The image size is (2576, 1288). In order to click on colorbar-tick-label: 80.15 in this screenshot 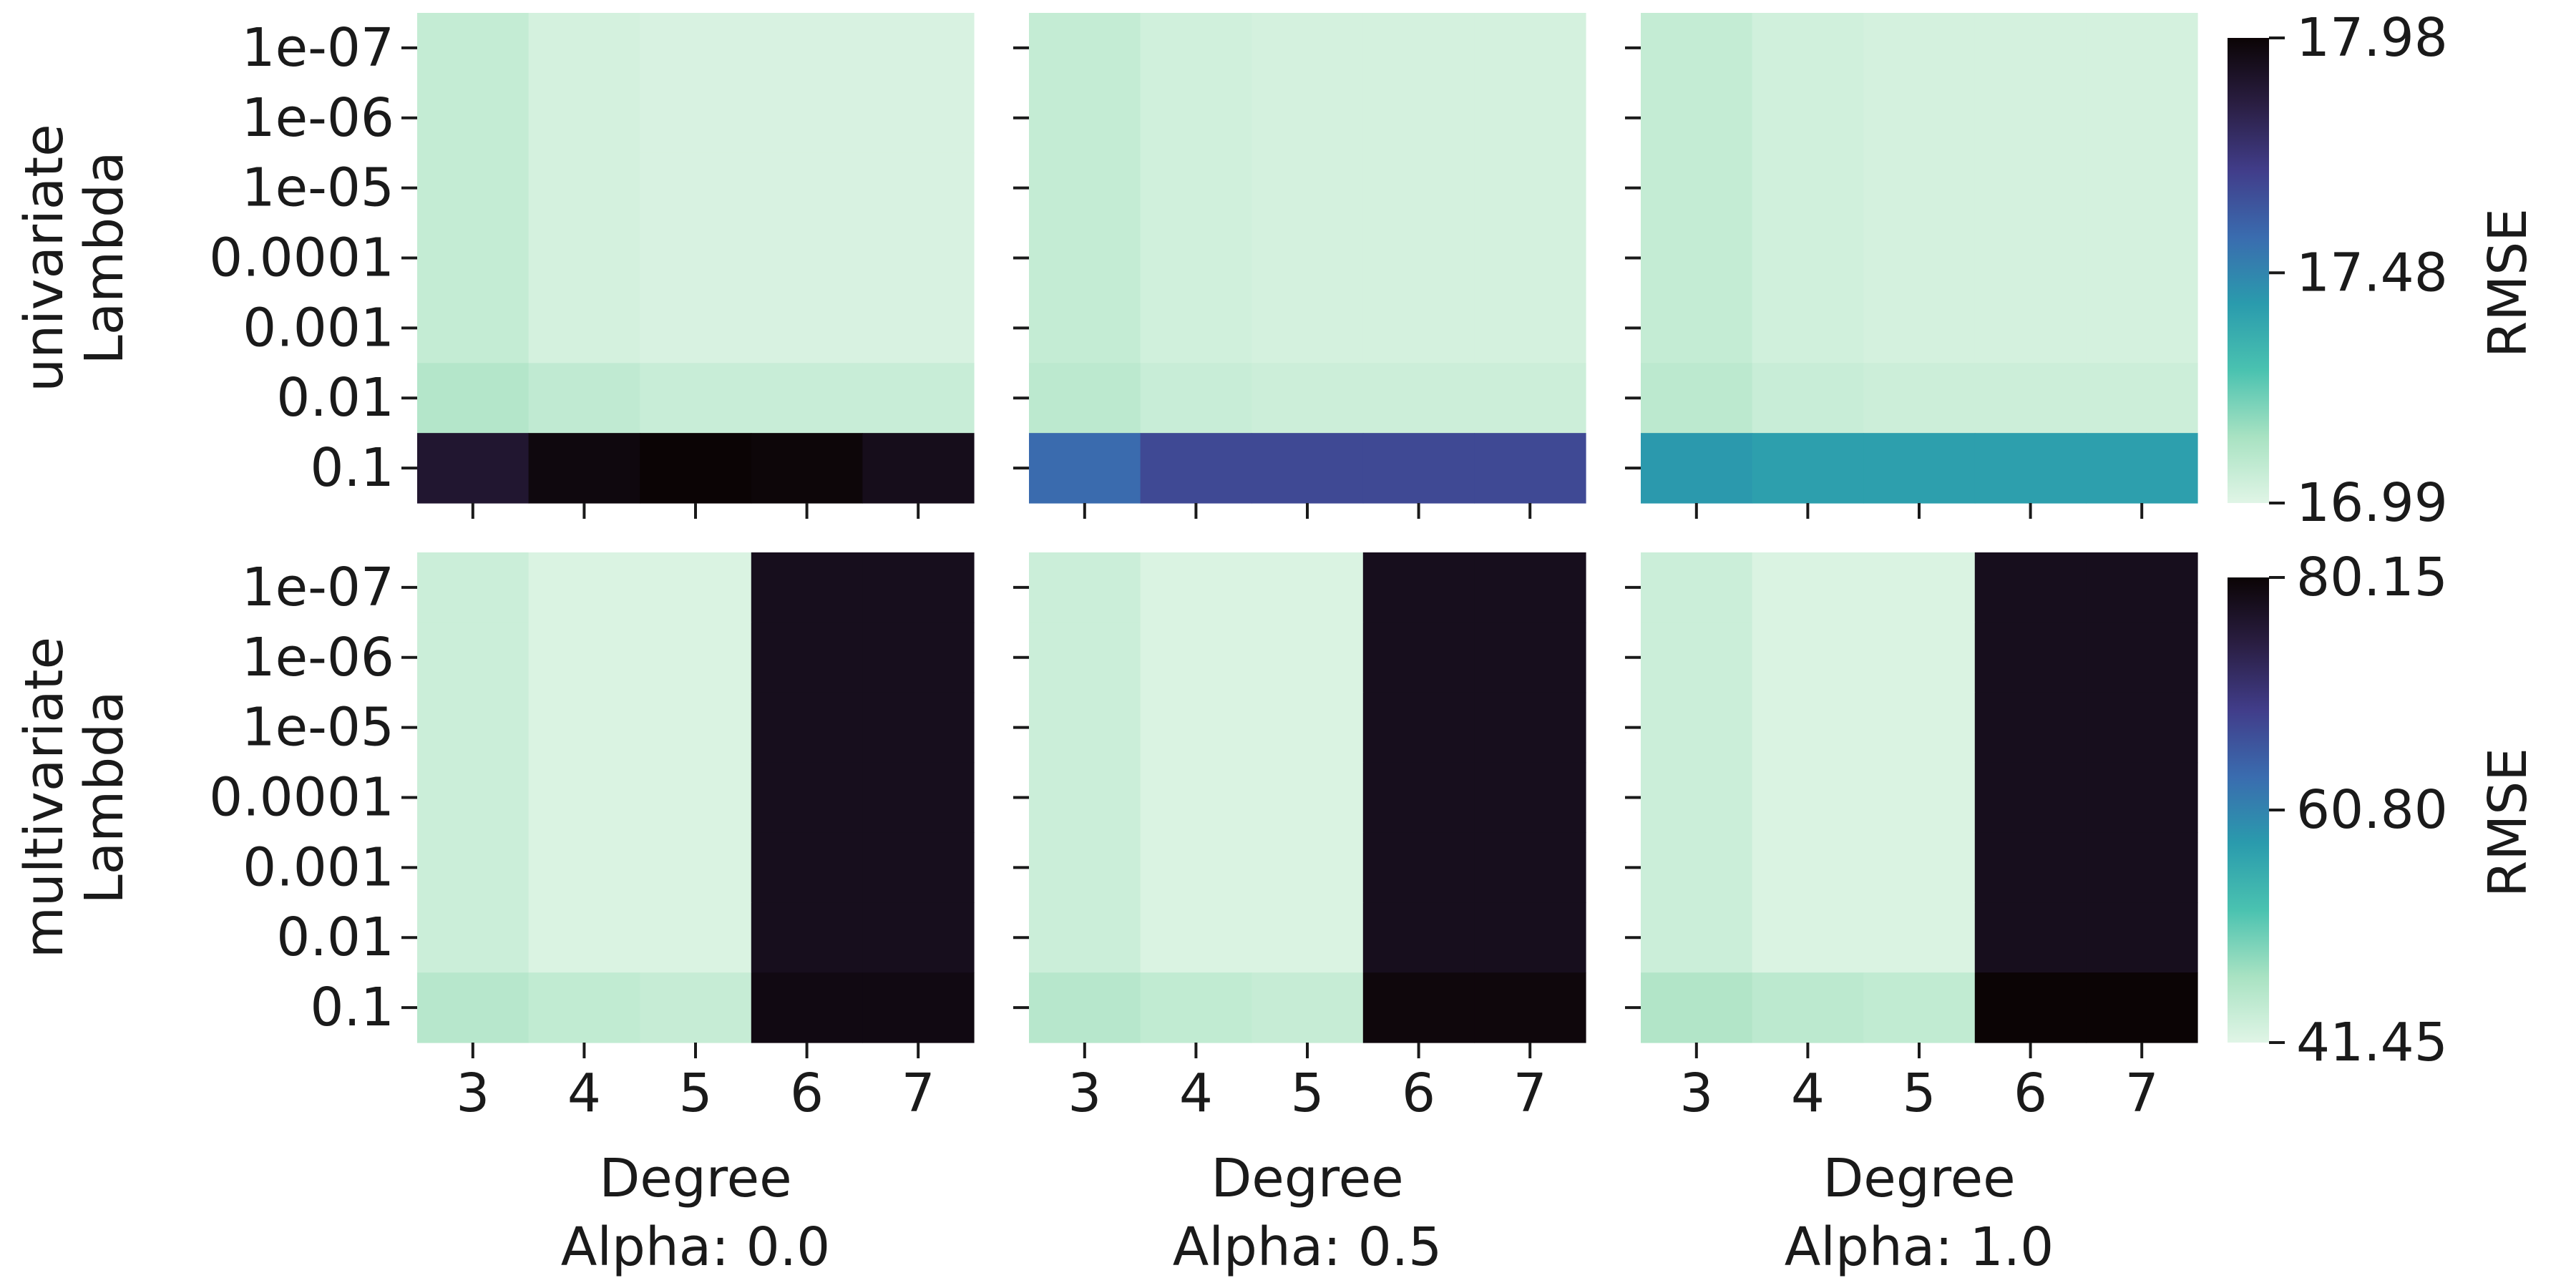, I will do `click(2372, 577)`.